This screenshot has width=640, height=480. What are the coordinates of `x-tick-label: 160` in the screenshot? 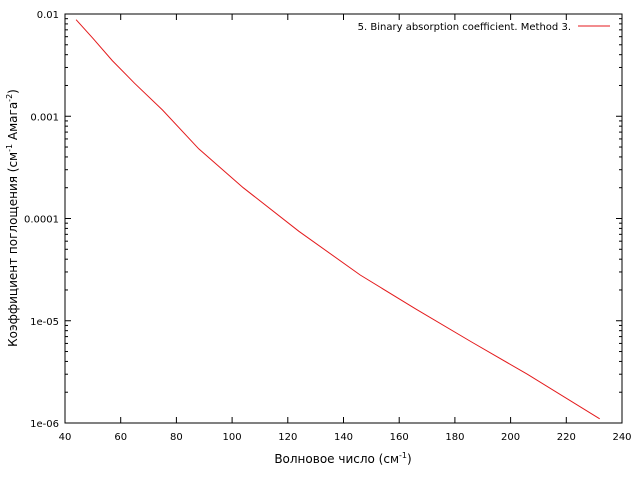 It's located at (399, 437).